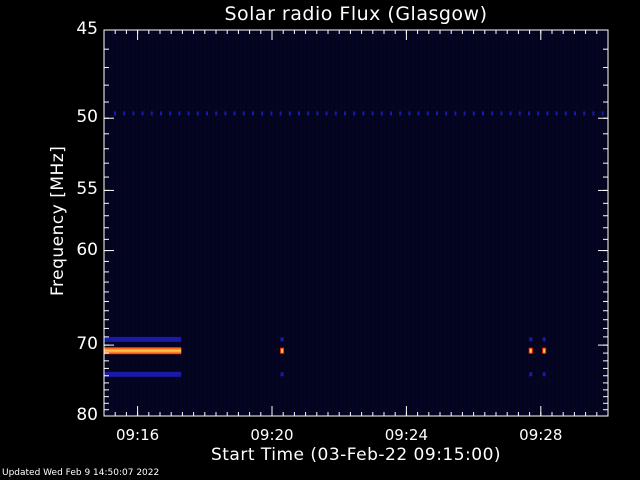 This screenshot has height=480, width=640. Describe the element at coordinates (356, 14) in the screenshot. I see `chart-title: Solar radio Flux (Glasgow)` at that location.